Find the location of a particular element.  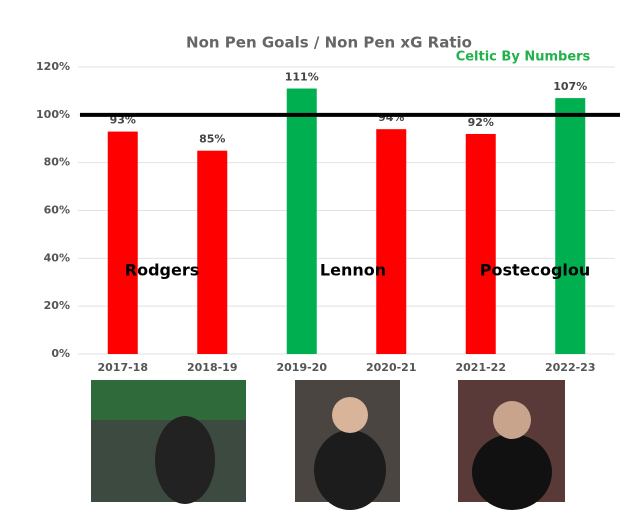

chart-title: Non Pen Goals / Non Pen xG Ratio is located at coordinates (329, 43).